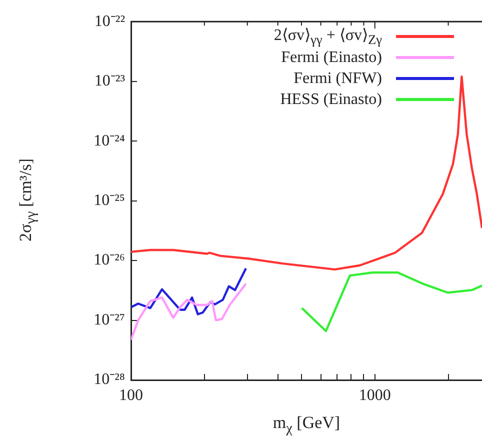  Describe the element at coordinates (110, 141) in the screenshot. I see `y-tick-label: 10⁻²⁴` at that location.